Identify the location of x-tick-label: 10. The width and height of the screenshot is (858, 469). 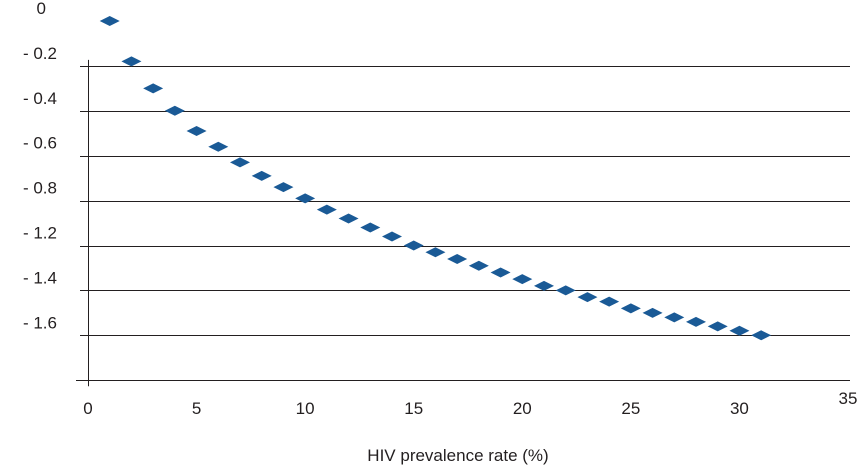
(305, 408).